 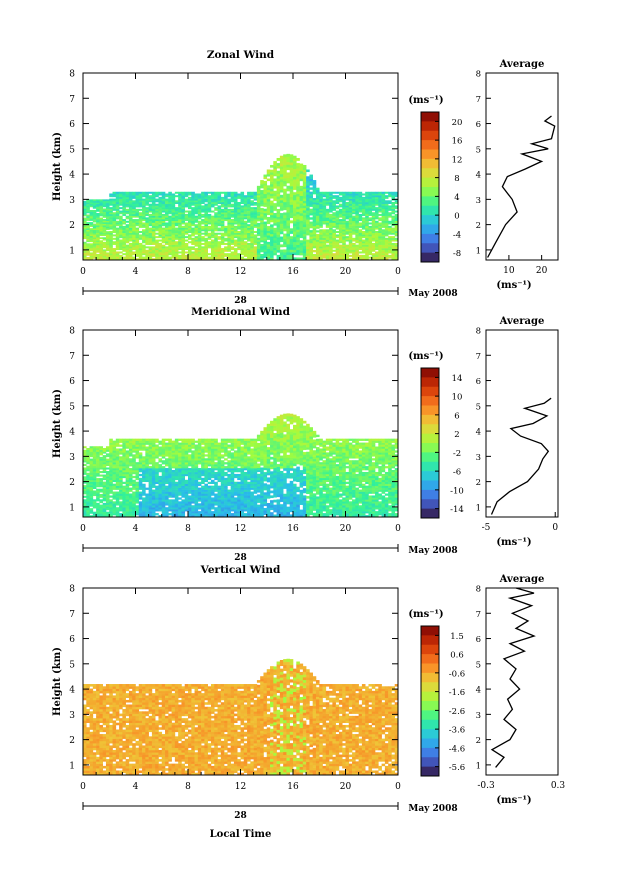 What do you see at coordinates (457, 731) in the screenshot?
I see `colorbar-tick-label: -3.6` at bounding box center [457, 731].